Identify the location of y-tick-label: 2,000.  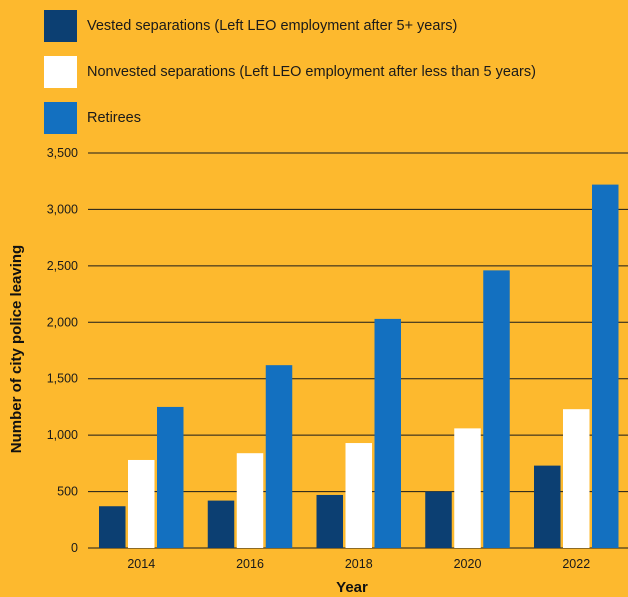
(62, 322).